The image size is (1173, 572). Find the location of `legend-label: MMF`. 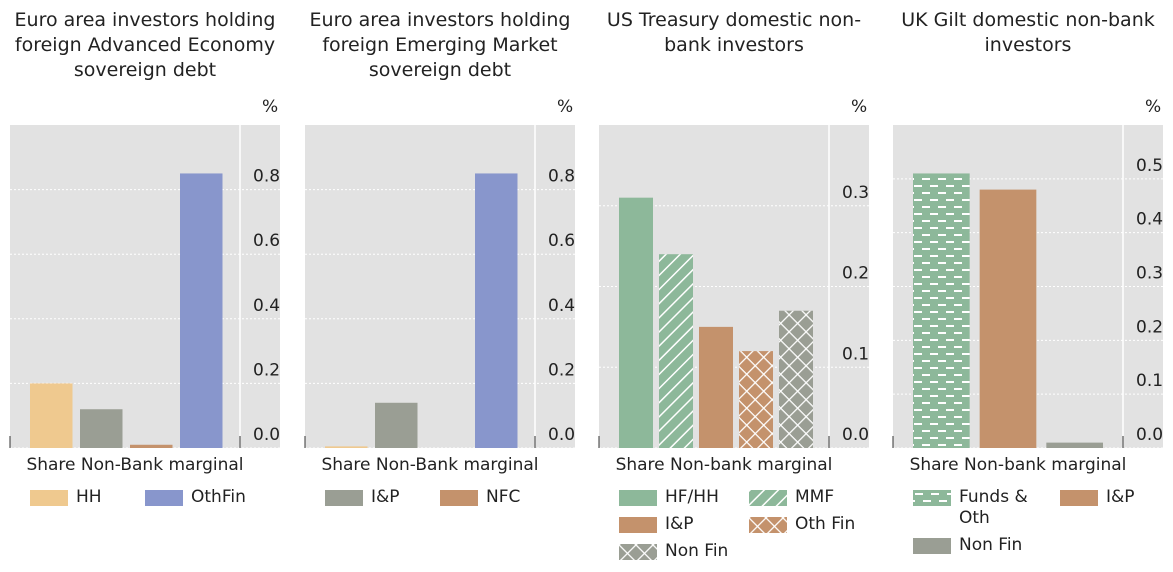

legend-label: MMF is located at coordinates (815, 497).